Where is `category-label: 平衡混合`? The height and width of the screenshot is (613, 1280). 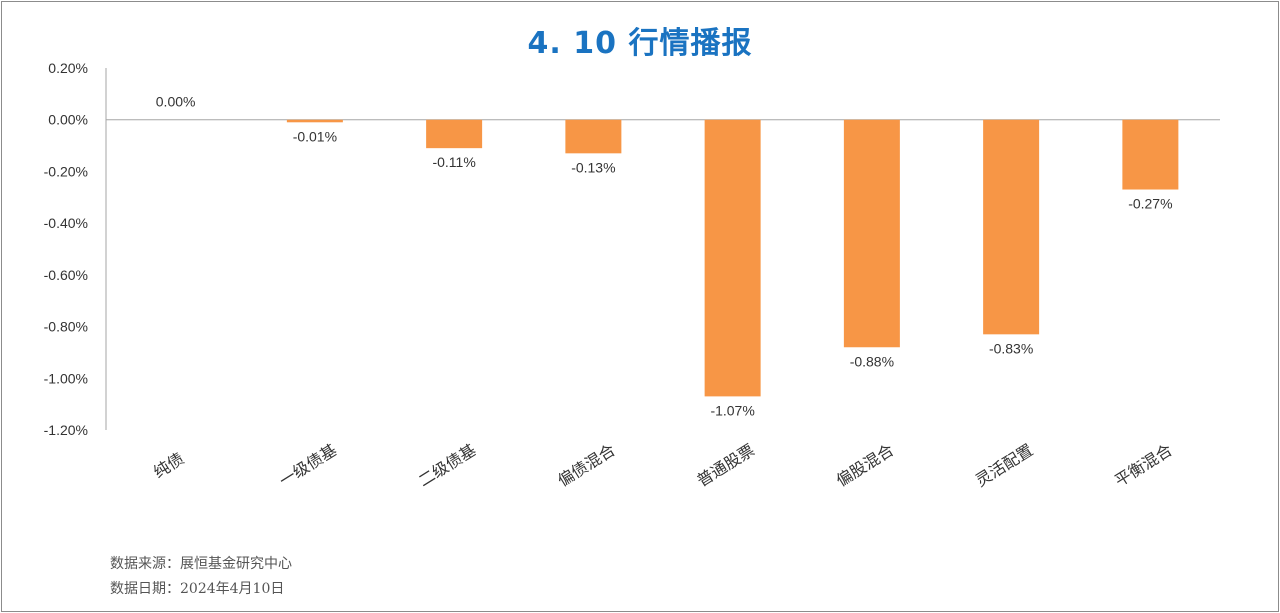
category-label: 平衡混合 is located at coordinates (1143, 465).